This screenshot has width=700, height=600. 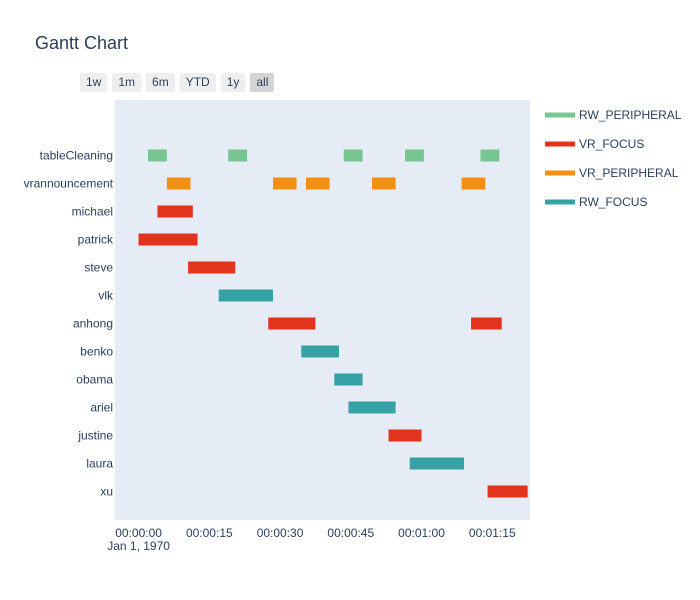 What do you see at coordinates (101, 408) in the screenshot?
I see `y-tick-label-ariel: ariel` at bounding box center [101, 408].